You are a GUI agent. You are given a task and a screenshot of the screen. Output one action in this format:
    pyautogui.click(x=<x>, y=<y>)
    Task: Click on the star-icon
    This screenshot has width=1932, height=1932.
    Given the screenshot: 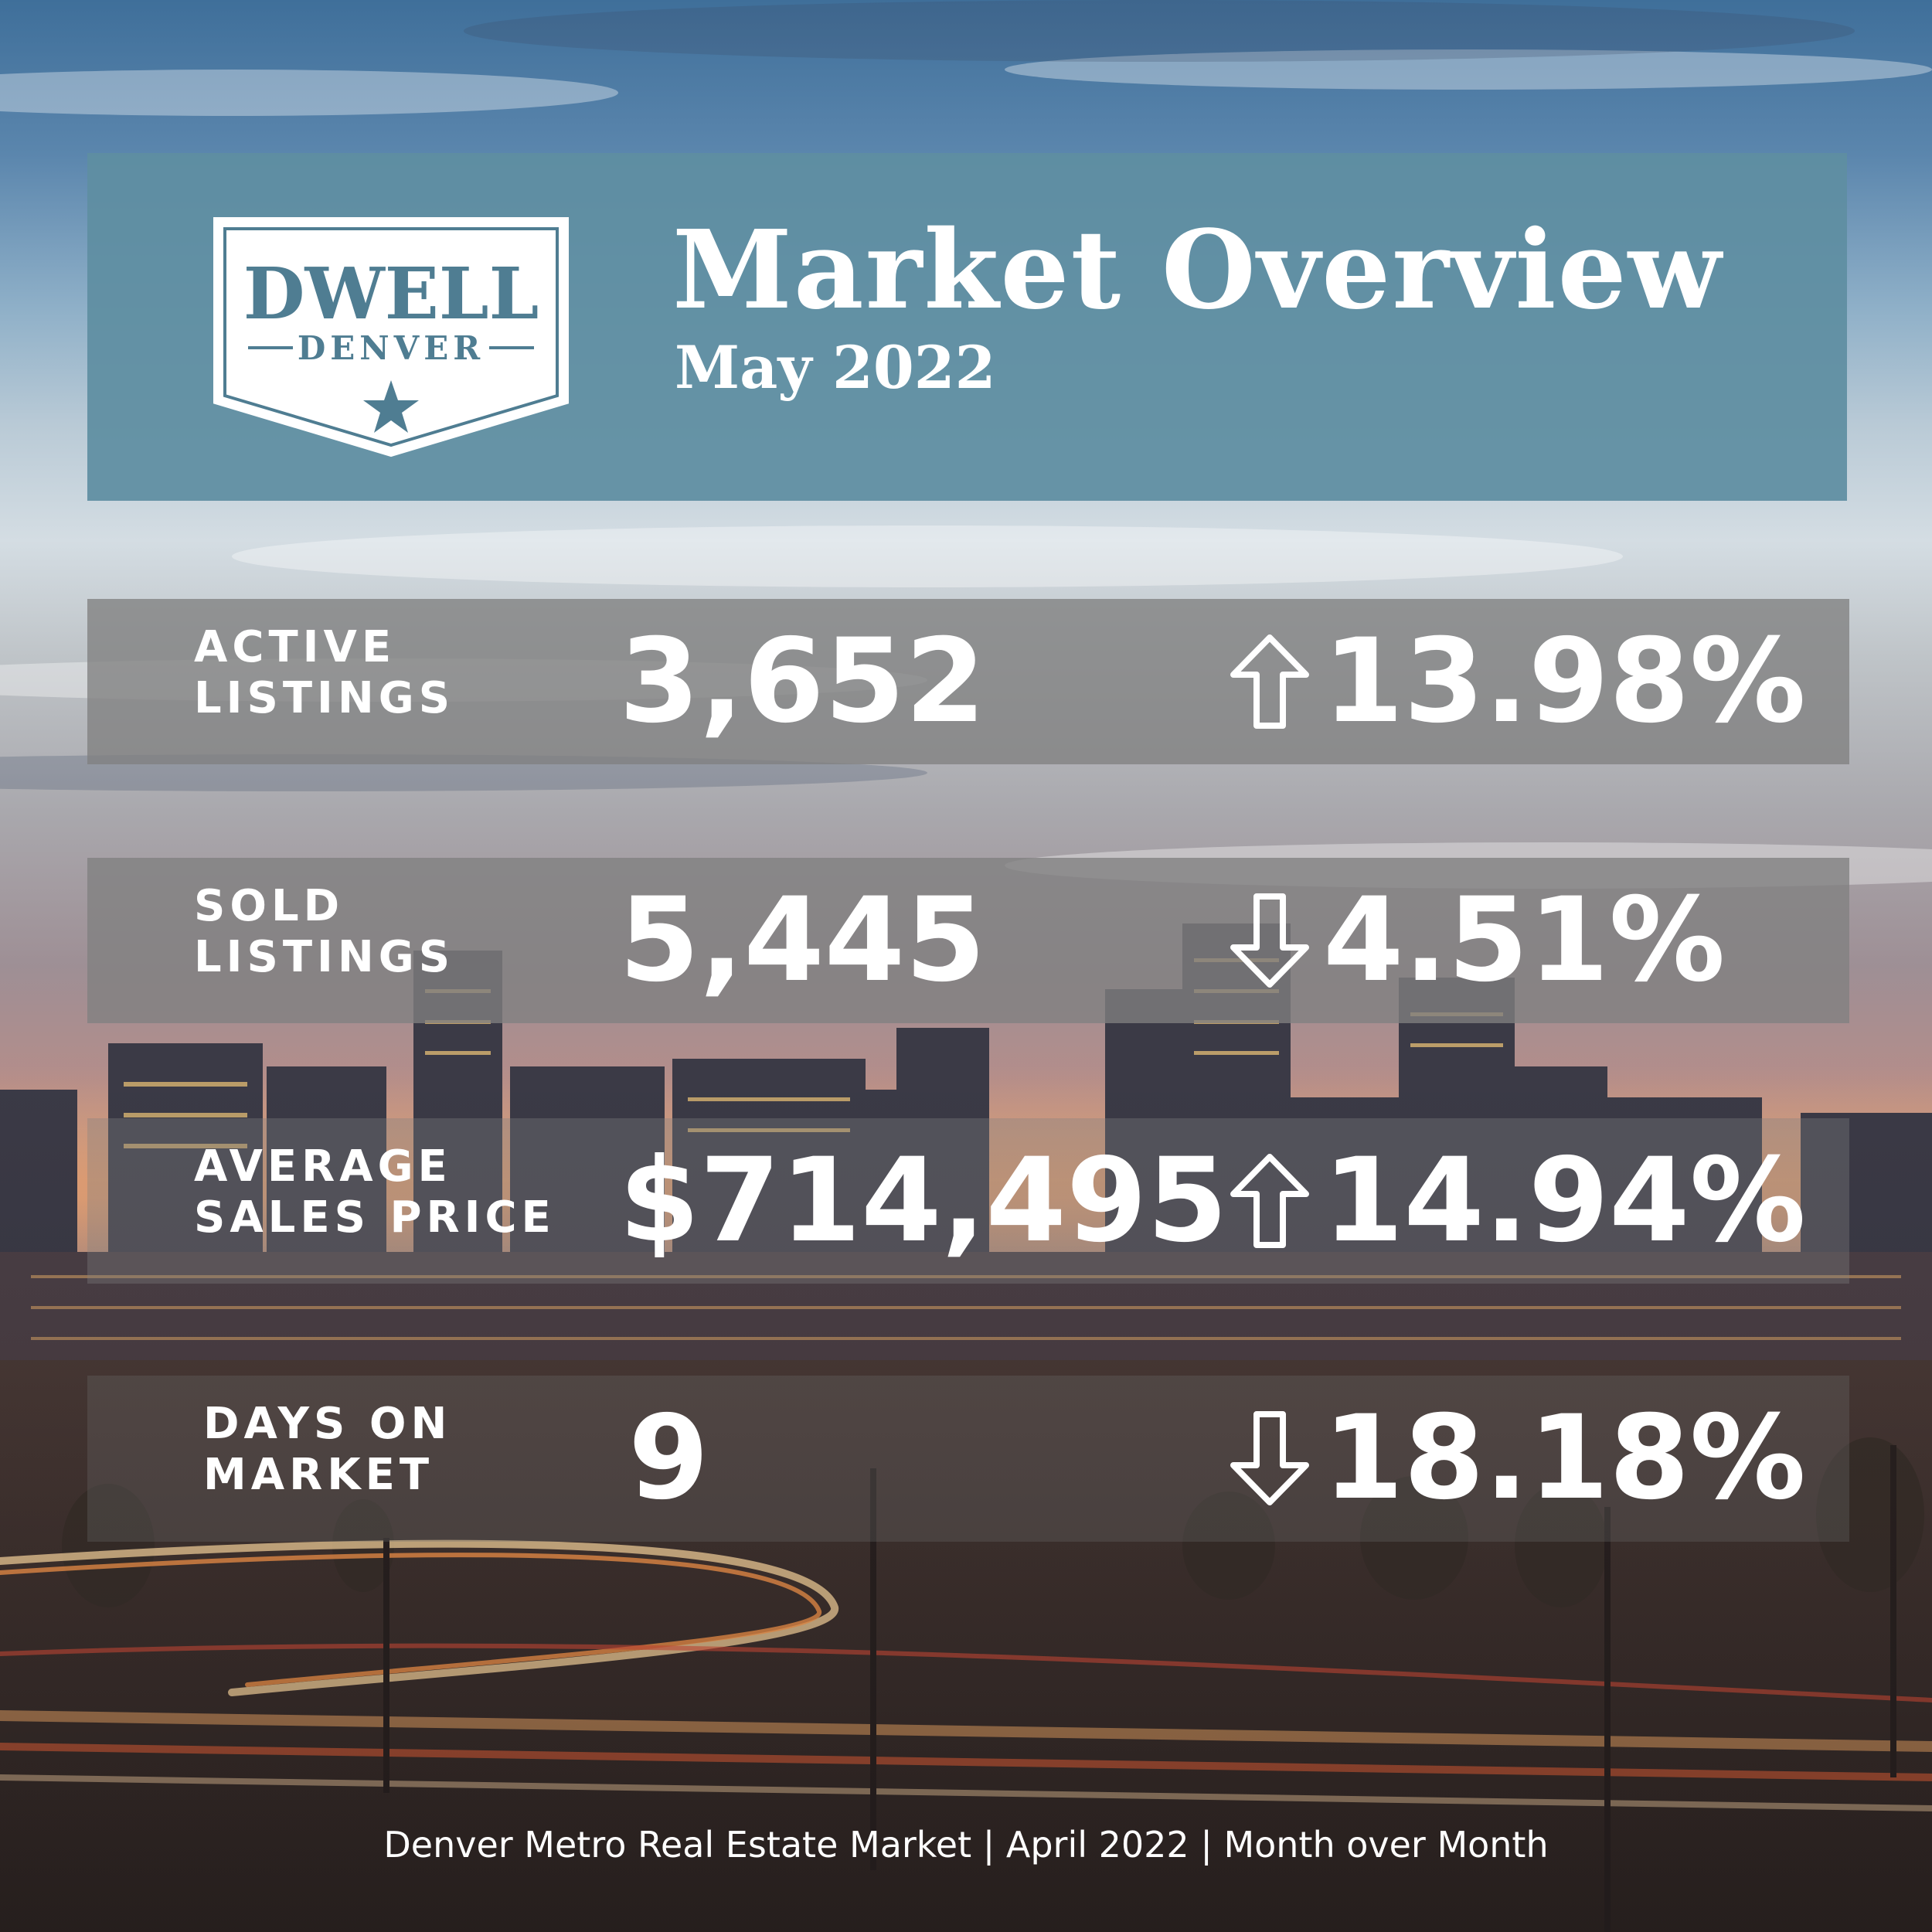 What is the action you would take?
    pyautogui.click(x=391, y=407)
    